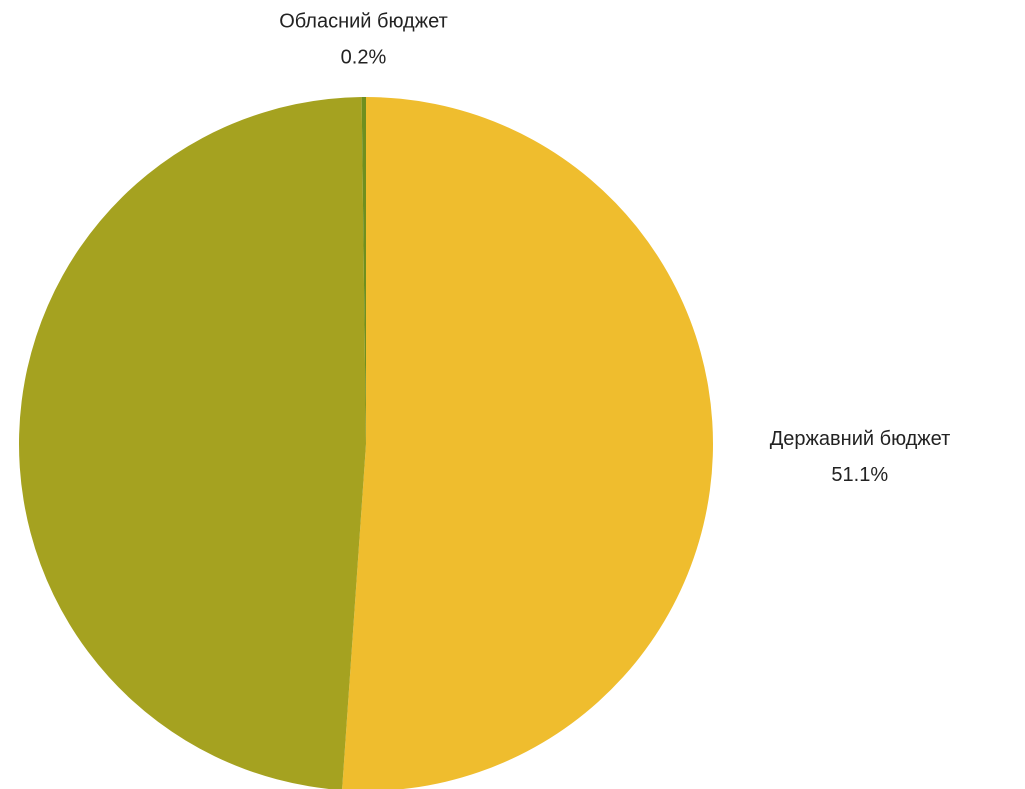 This screenshot has width=1025, height=789. Describe the element at coordinates (859, 475) in the screenshot. I see `slice-value-label: 51.1%` at that location.